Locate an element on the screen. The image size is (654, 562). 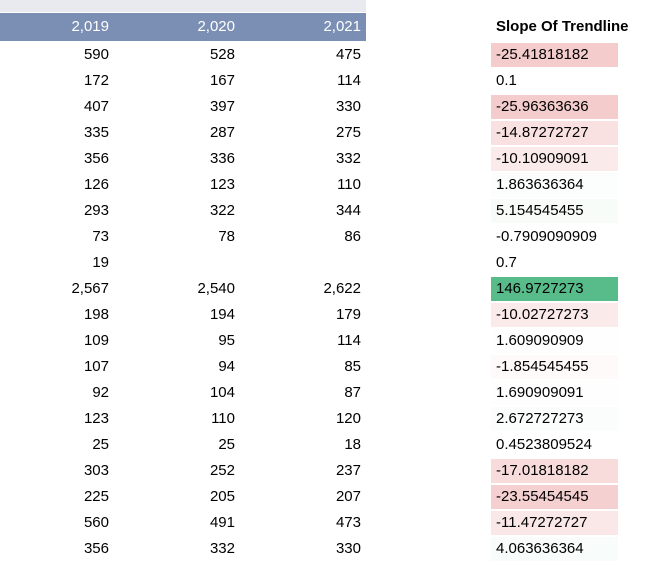
cell-2021: 473 is located at coordinates (348, 522).